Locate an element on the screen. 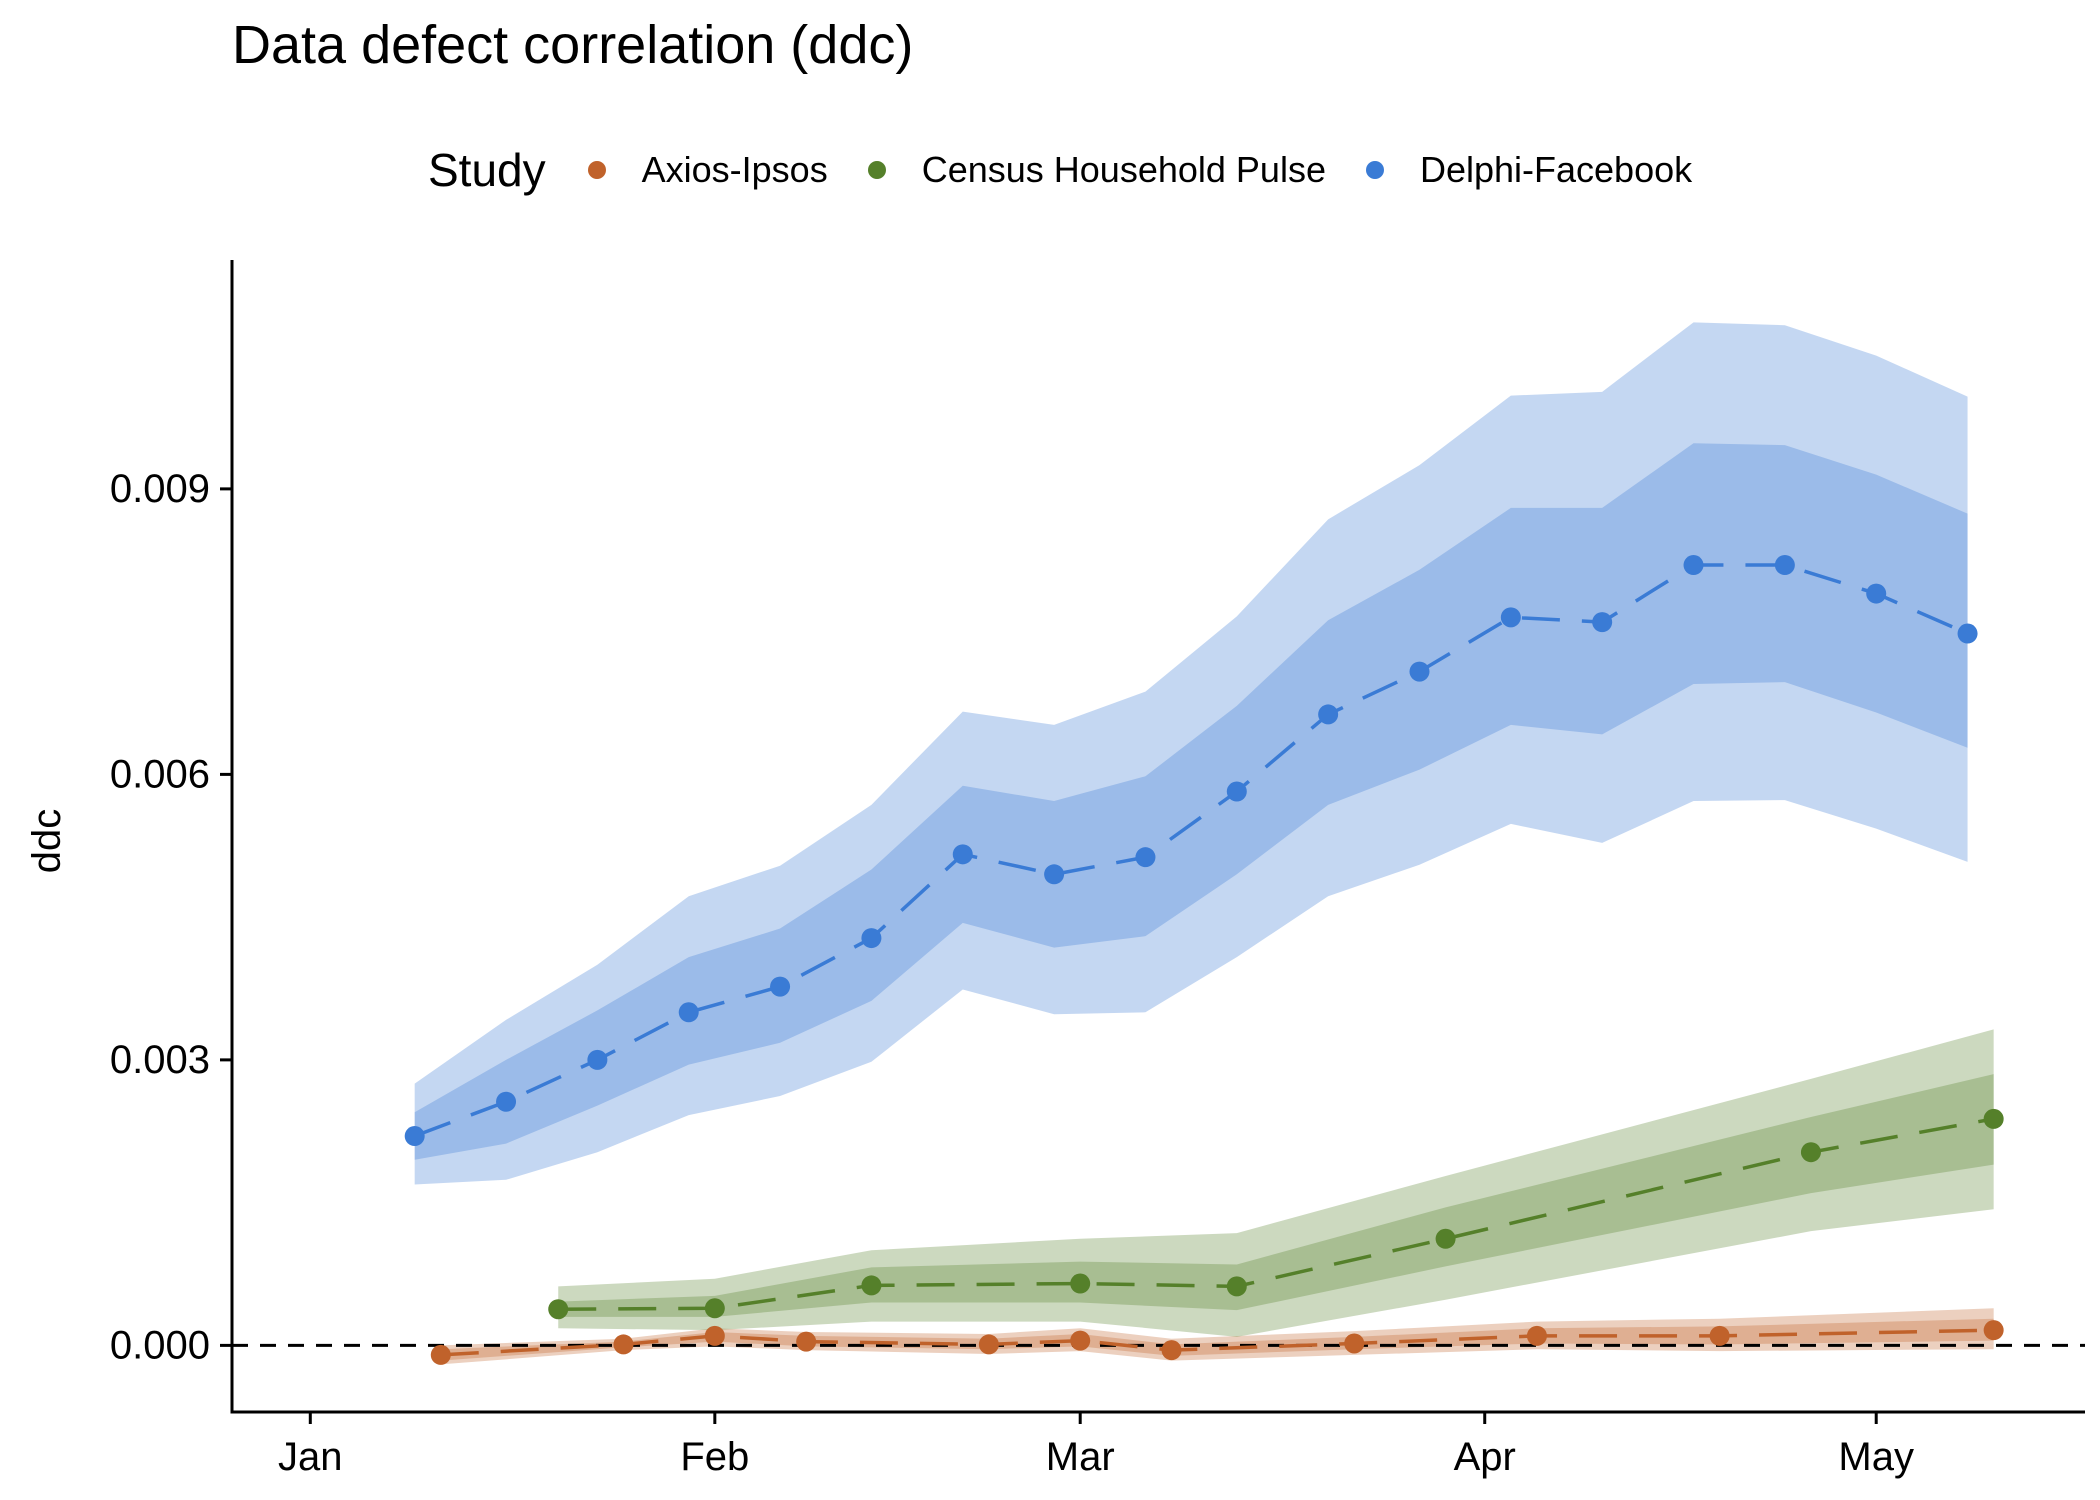 The height and width of the screenshot is (1500, 2100). legend-item-axios-ipsos: Axios-Ipsos is located at coordinates (707, 170).